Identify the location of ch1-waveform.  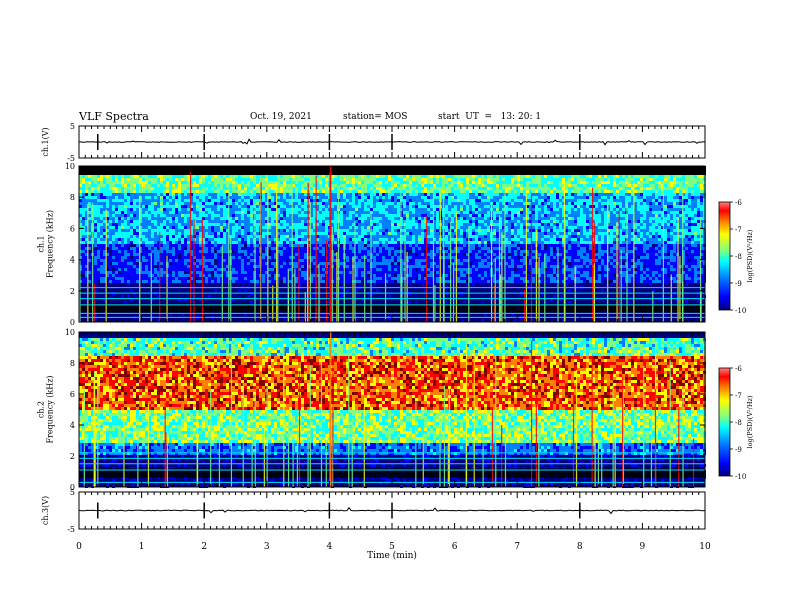
(392, 142).